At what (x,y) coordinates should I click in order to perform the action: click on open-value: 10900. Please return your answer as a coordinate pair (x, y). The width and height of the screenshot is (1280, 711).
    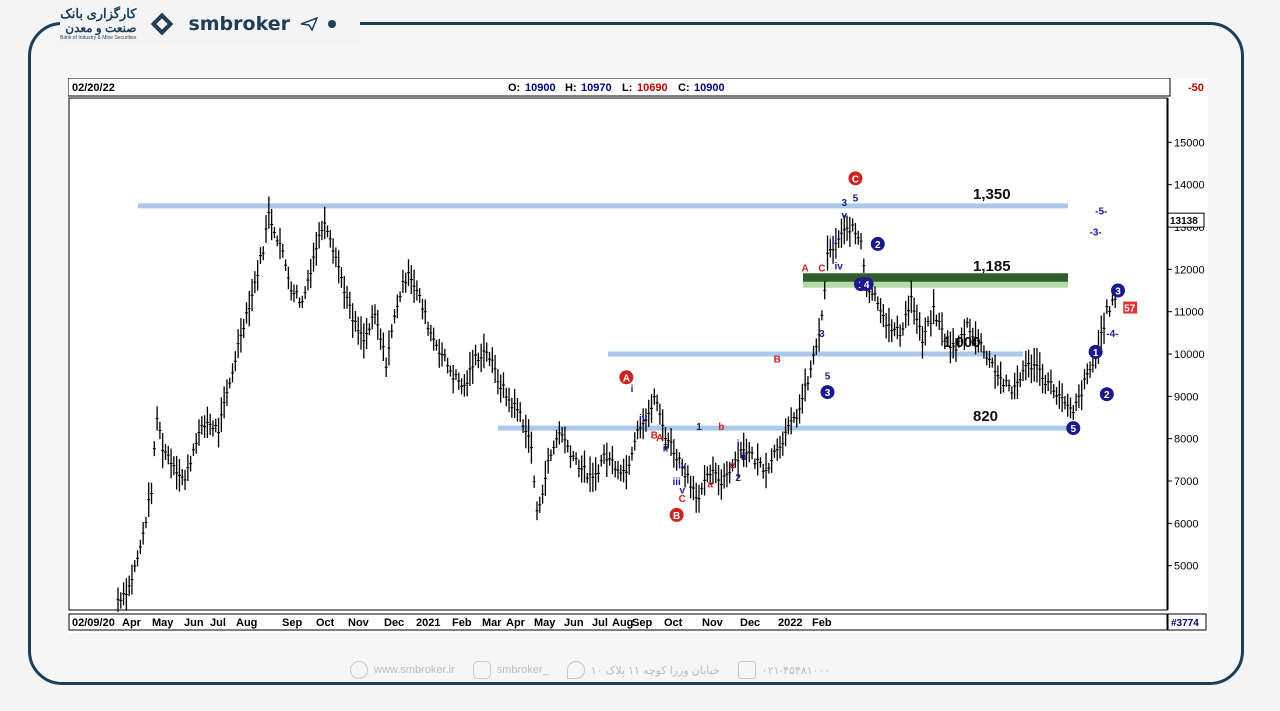
    Looking at the image, I should click on (540, 88).